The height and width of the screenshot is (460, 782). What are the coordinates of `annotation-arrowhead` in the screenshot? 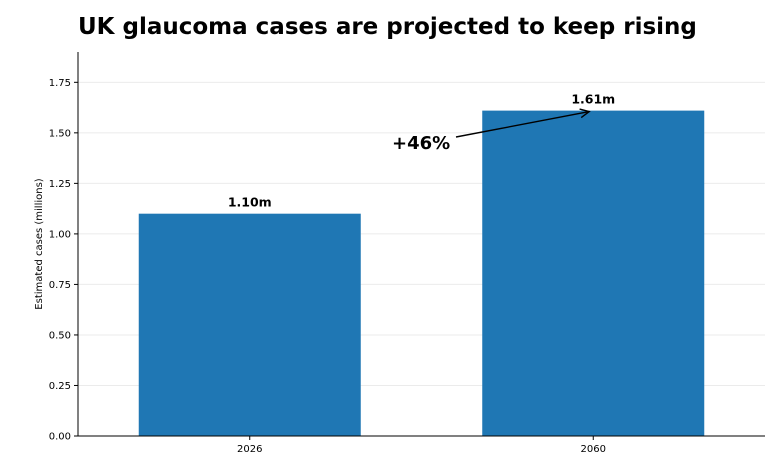 It's located at (585, 113).